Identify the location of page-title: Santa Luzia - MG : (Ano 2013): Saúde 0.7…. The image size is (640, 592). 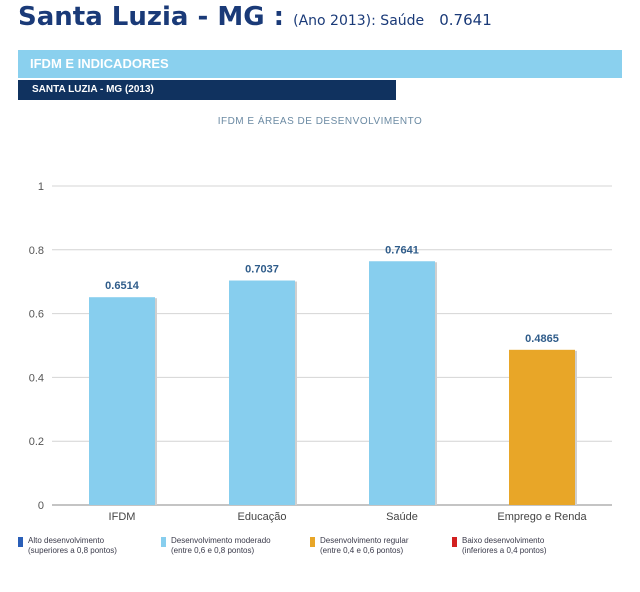
(255, 19).